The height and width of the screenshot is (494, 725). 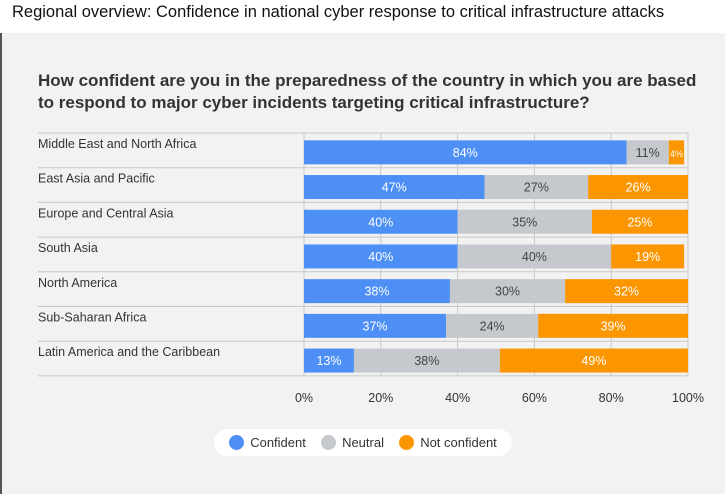 What do you see at coordinates (329, 442) in the screenshot?
I see `legend-swatch-neutral` at bounding box center [329, 442].